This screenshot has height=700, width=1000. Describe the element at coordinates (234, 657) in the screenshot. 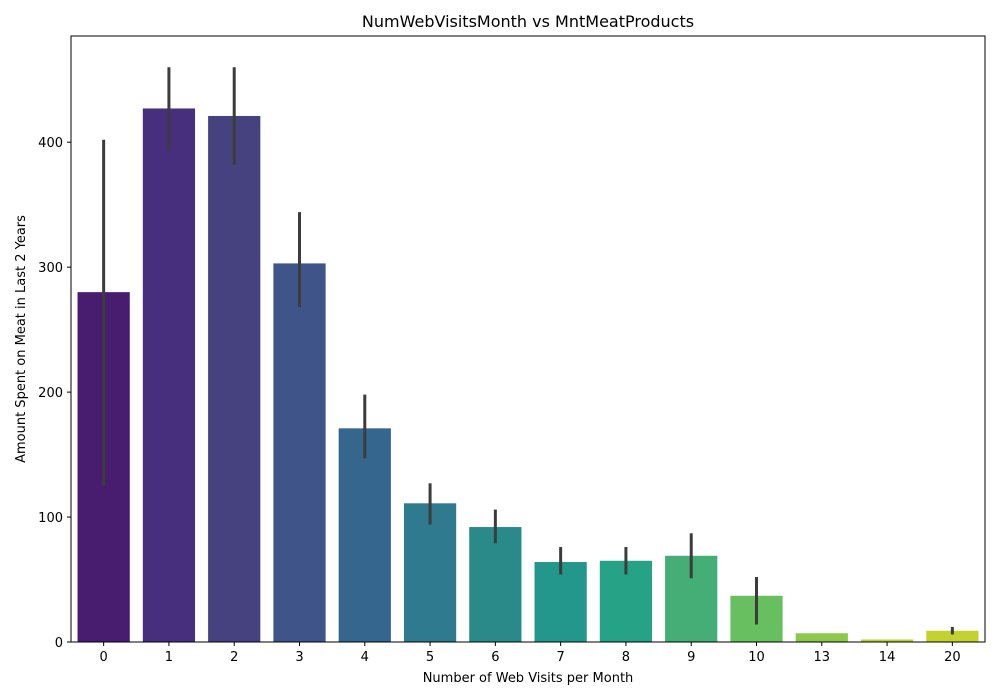

I see `x-tick-label-2: 2` at that location.